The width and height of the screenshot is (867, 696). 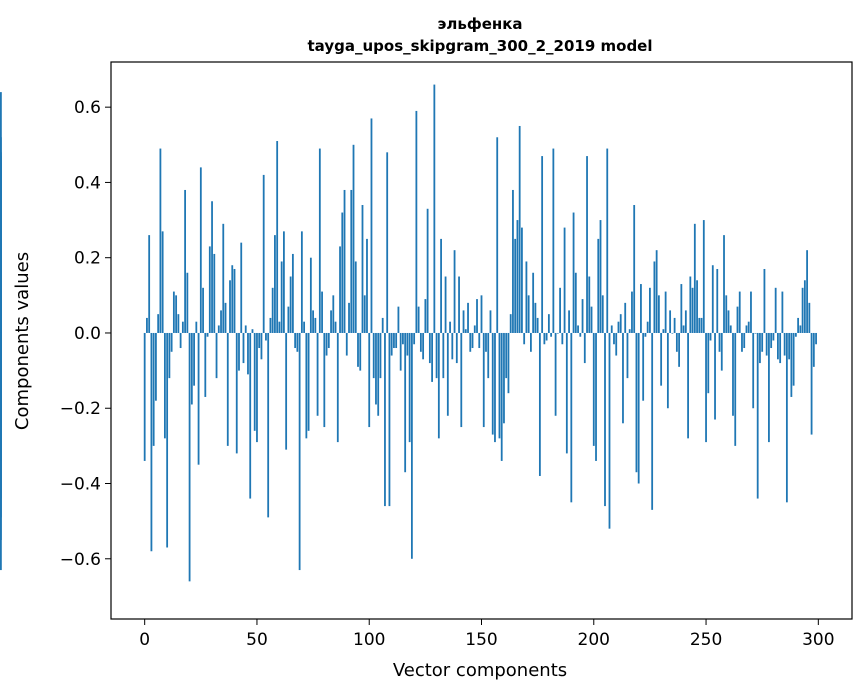 What do you see at coordinates (480, 670) in the screenshot?
I see `x-axis-label: Vector components` at bounding box center [480, 670].